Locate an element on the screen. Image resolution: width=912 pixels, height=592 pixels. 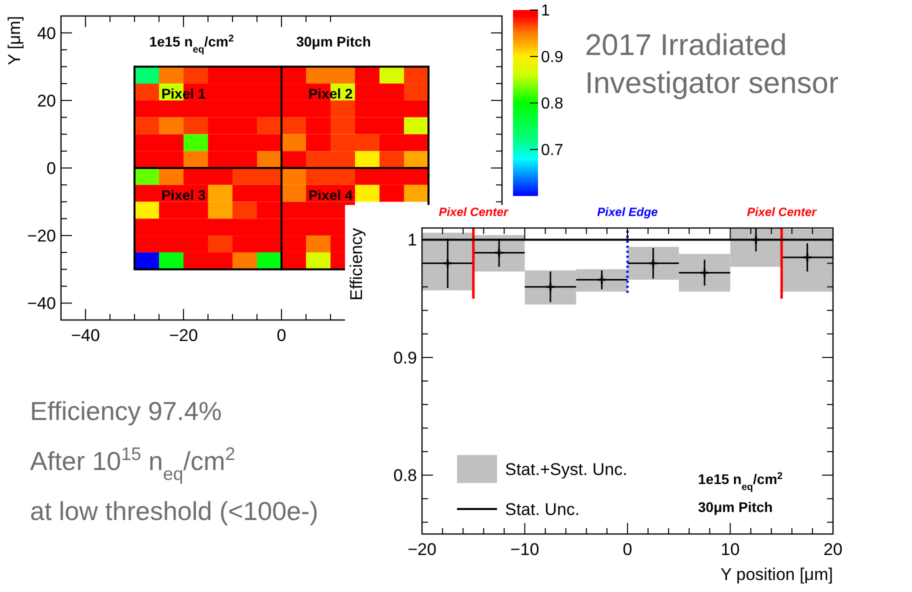
y-tick-label: 1 is located at coordinates (412, 240).